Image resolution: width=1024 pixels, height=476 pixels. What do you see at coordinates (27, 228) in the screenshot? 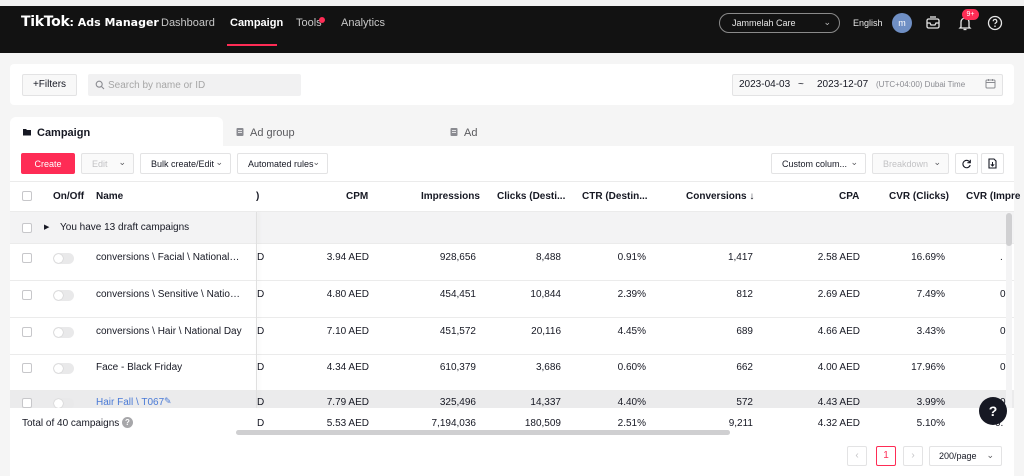
I see `draft-checkbox` at bounding box center [27, 228].